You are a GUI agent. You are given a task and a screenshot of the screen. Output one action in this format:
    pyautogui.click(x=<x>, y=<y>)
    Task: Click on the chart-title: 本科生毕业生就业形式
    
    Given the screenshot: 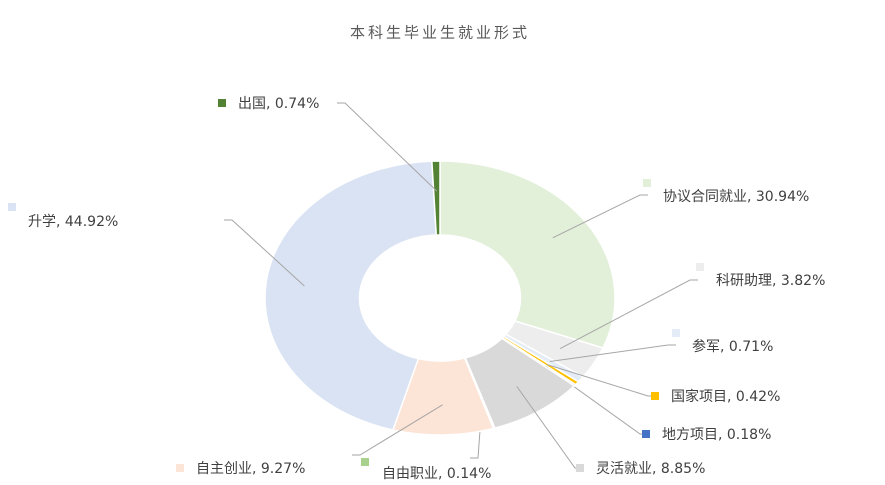 What is the action you would take?
    pyautogui.click(x=440, y=33)
    